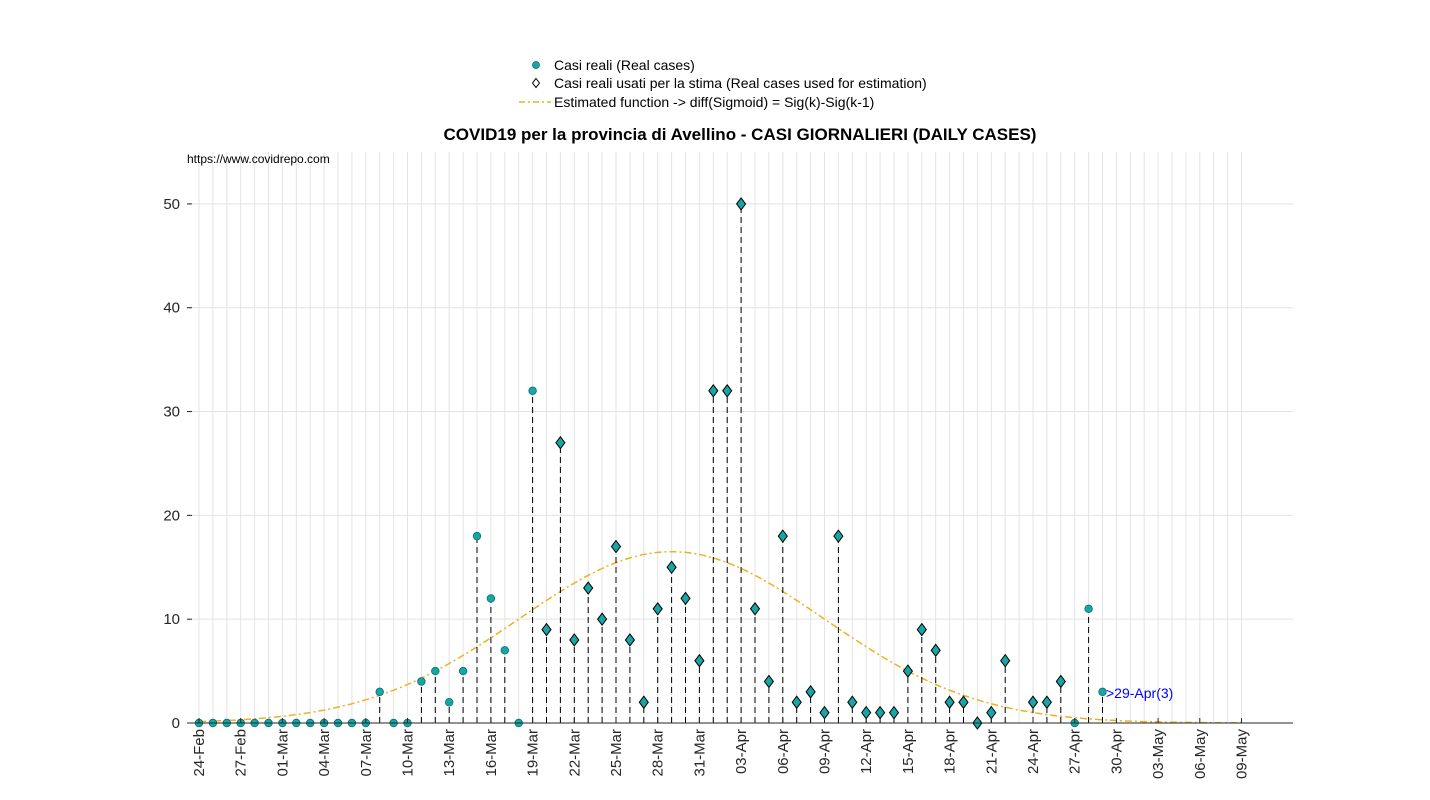  What do you see at coordinates (699, 753) in the screenshot?
I see `x-tick-label: 31-Mar` at bounding box center [699, 753].